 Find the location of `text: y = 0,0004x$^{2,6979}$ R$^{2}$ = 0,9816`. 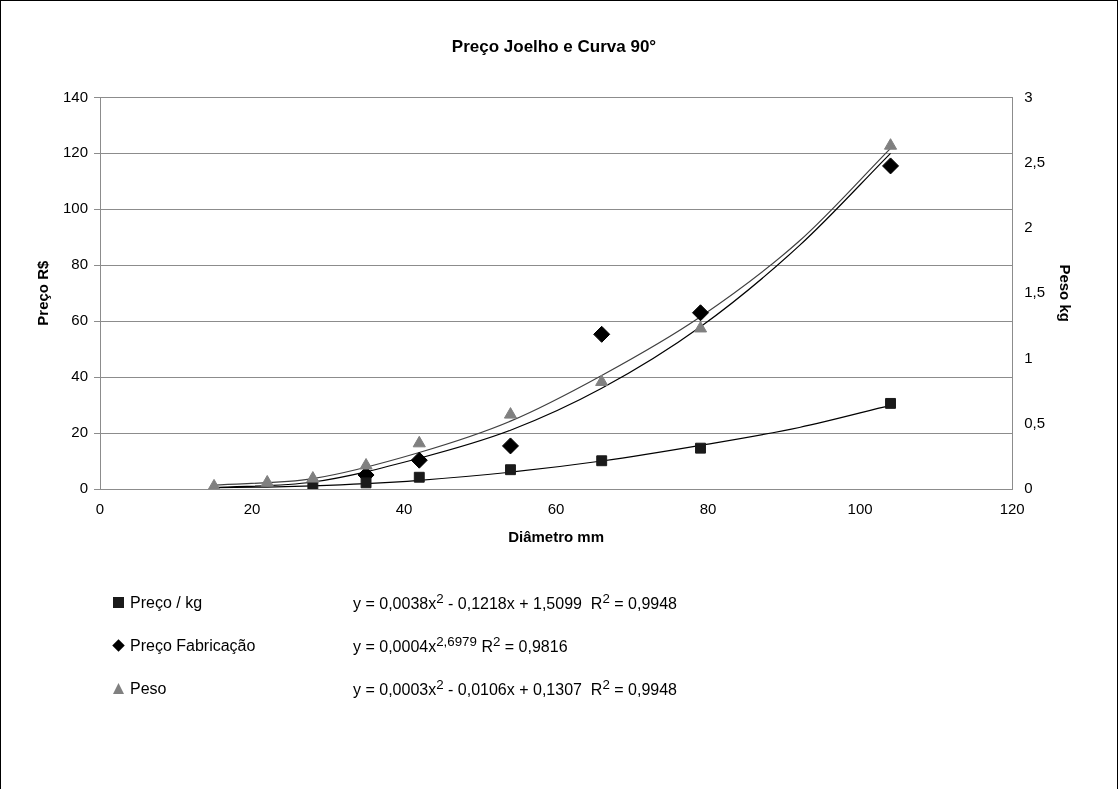

text: y = 0,0004x$^{2,6979}$ R$^{2}$ = 0,9816 is located at coordinates (460, 645).